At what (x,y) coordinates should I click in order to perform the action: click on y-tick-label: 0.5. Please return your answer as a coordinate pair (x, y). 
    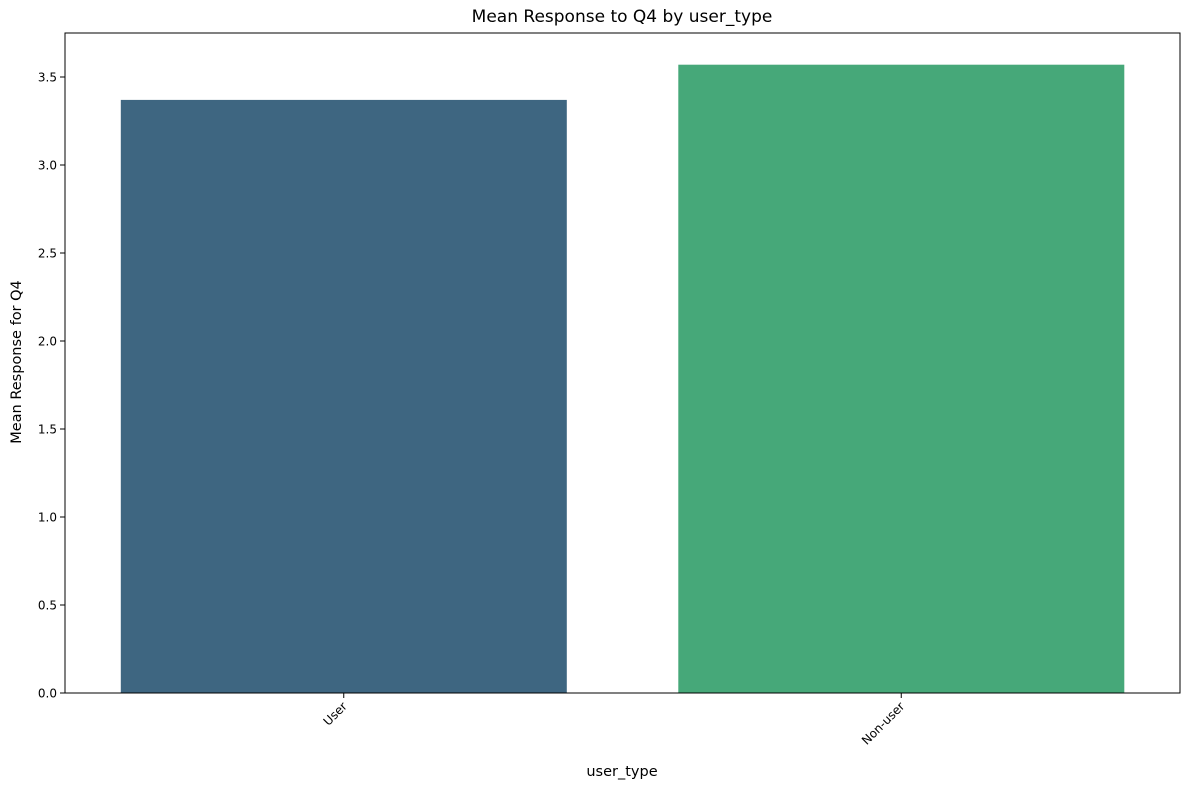
    Looking at the image, I should click on (47, 606).